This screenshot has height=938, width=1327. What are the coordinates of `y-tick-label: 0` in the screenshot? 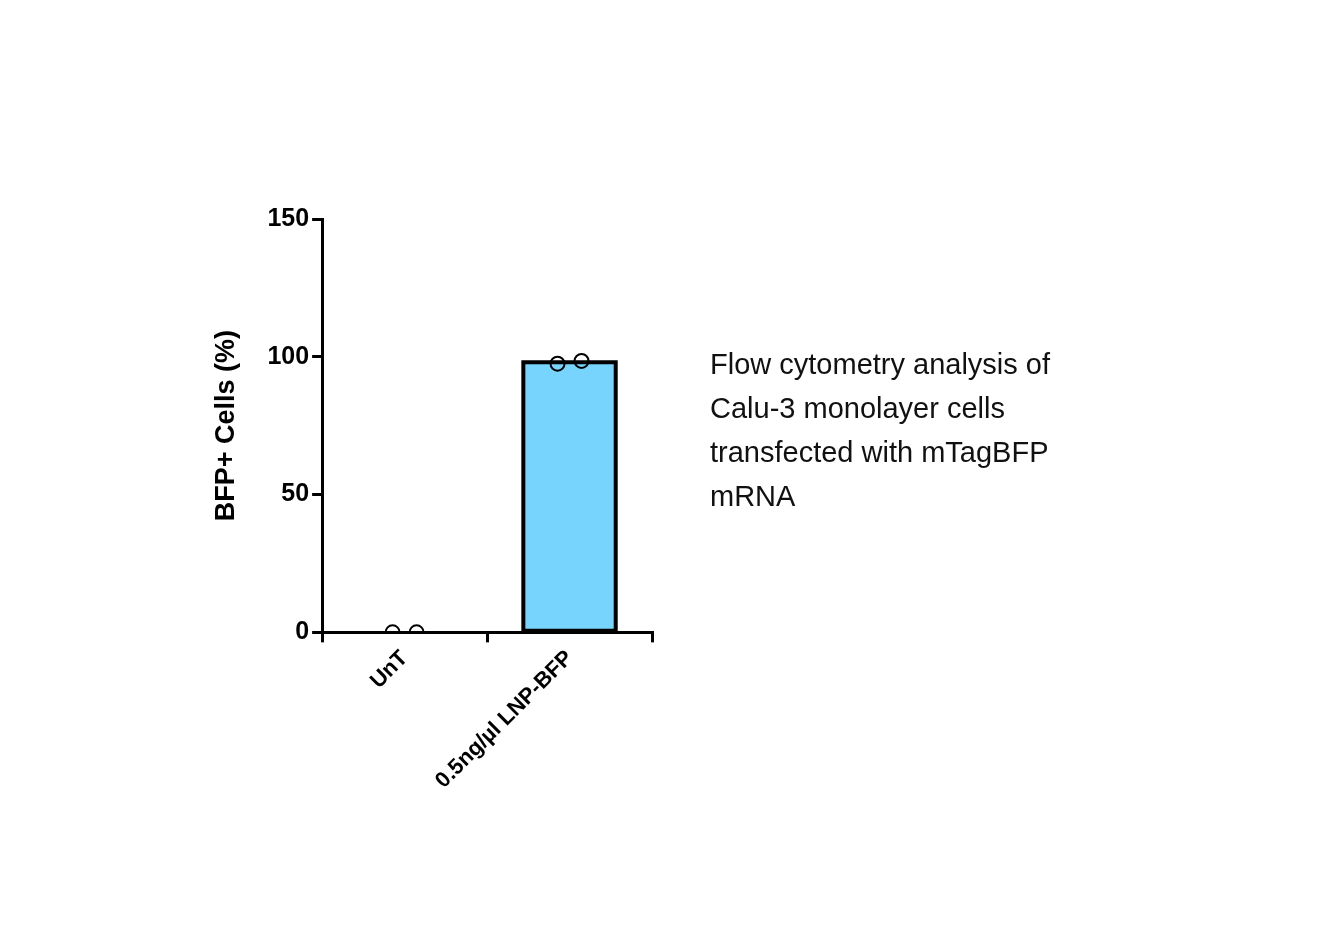 It's located at (302, 630).